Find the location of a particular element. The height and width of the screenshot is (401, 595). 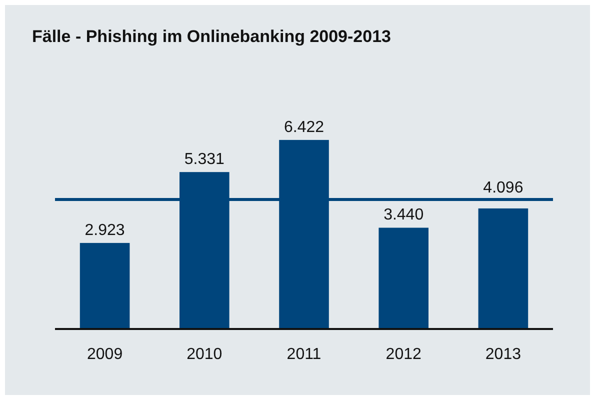

x-tick-label: 2010 is located at coordinates (204, 354).